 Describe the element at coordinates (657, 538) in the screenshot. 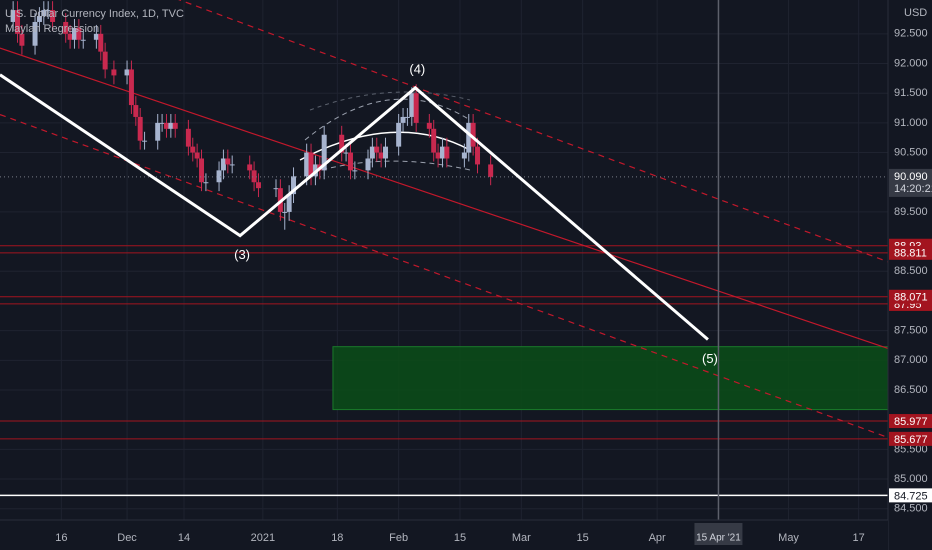

I see `x-tick-label: Apr` at that location.